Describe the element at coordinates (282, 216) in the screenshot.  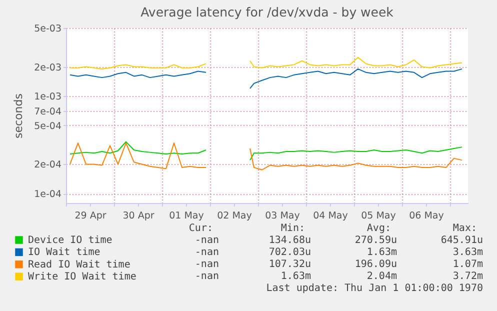
I see `x-tick-label: 03 May` at that location.